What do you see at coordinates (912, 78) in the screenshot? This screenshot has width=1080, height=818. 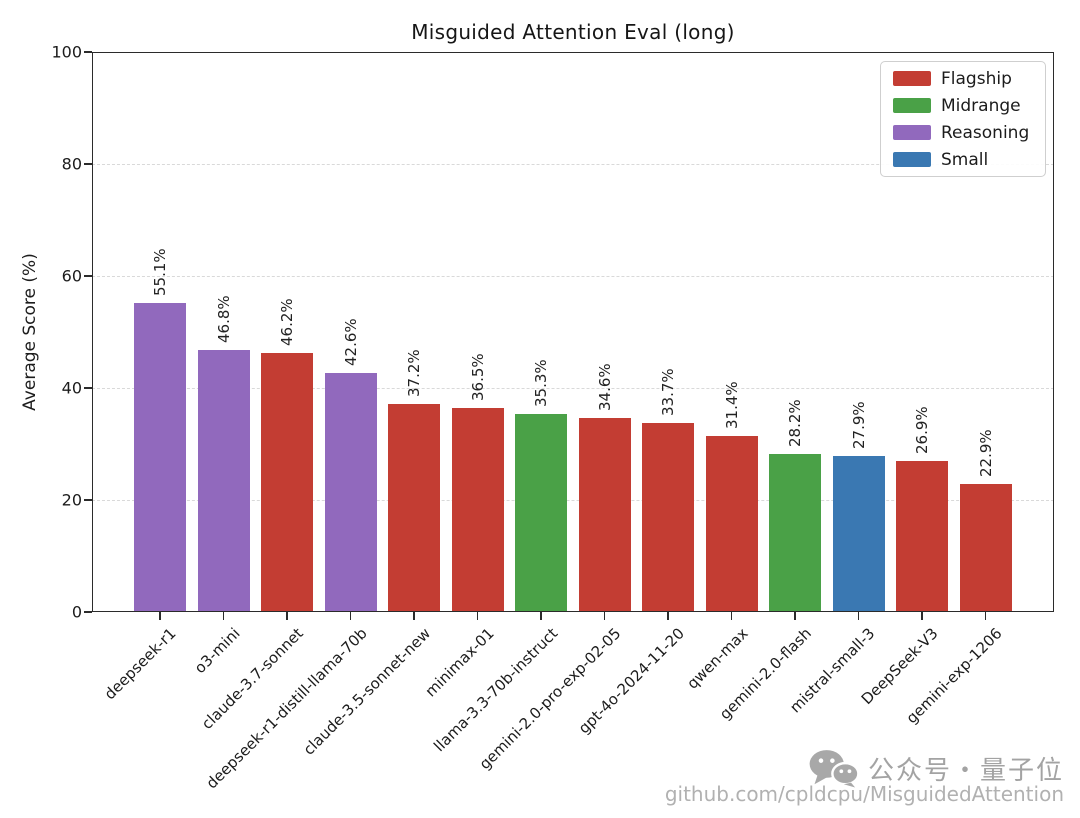 I see `flagship-color-swatch` at bounding box center [912, 78].